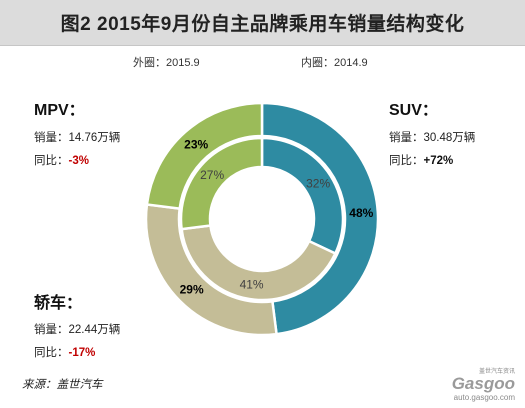  What do you see at coordinates (51, 161) in the screenshot?
I see `mpv-yoy-label: 同比：` at bounding box center [51, 161].